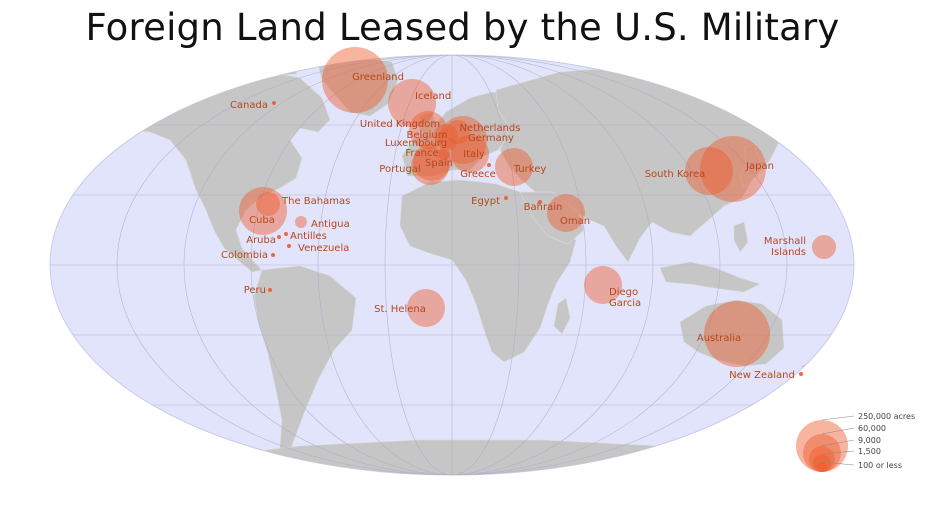 This screenshot has width=943, height=517. I want to click on bubble-greenland, so click(355, 80).